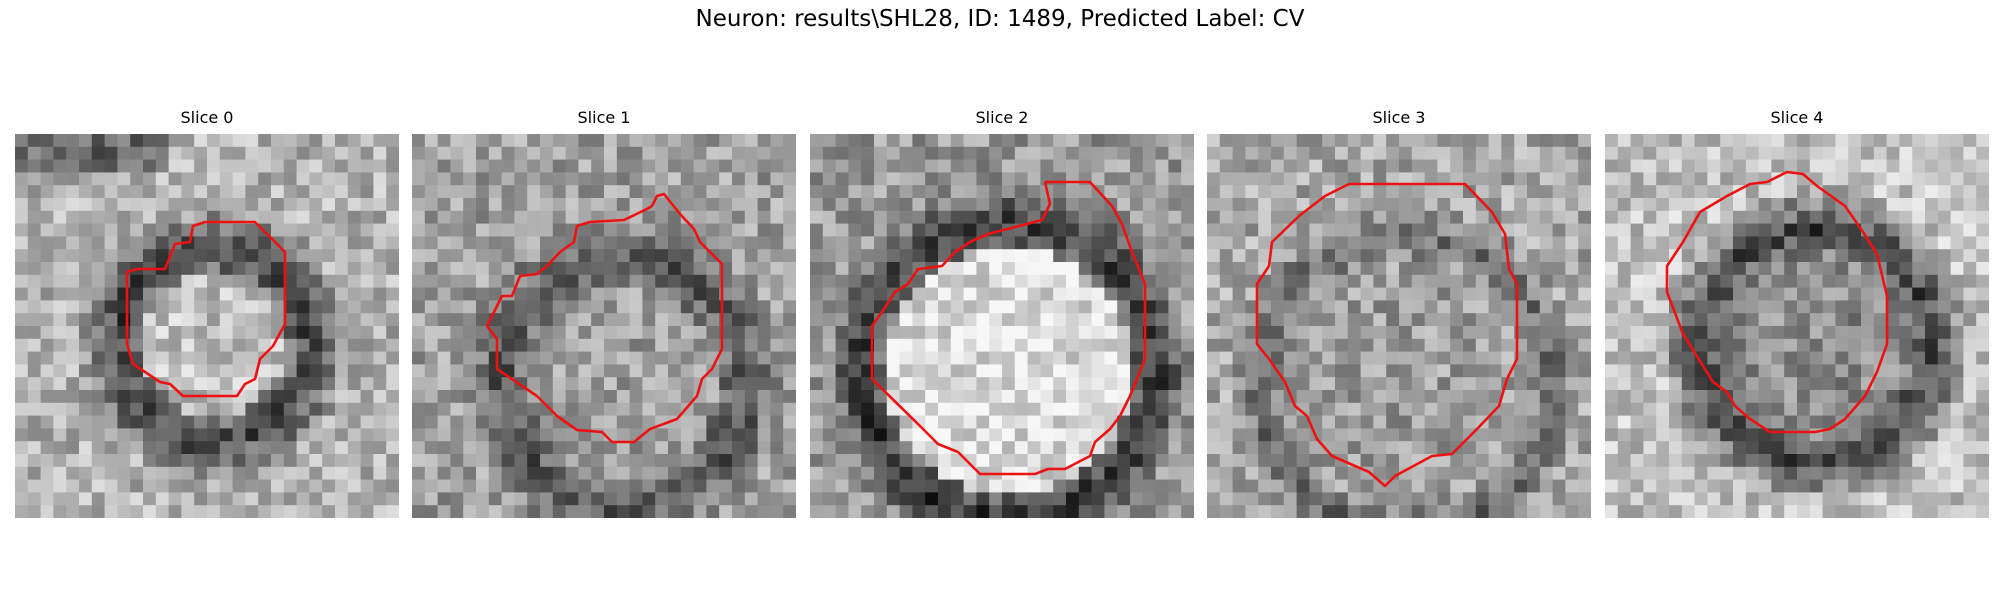  I want to click on slice-title-0: Slice 0, so click(207, 117).